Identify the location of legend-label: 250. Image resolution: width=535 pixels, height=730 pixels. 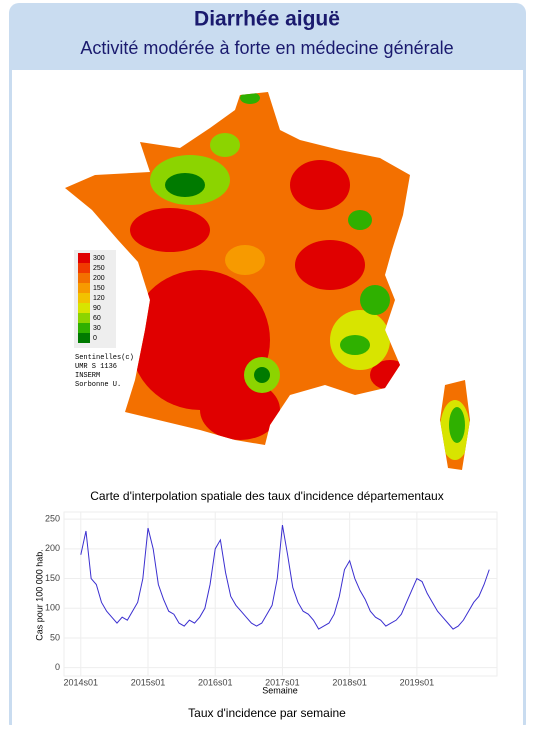
(99, 268).